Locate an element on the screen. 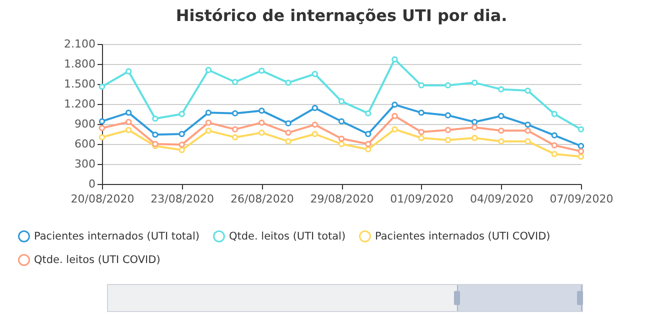 This screenshot has width=645, height=320. chart-title: Histórico de internações UTI por dia. is located at coordinates (342, 15).